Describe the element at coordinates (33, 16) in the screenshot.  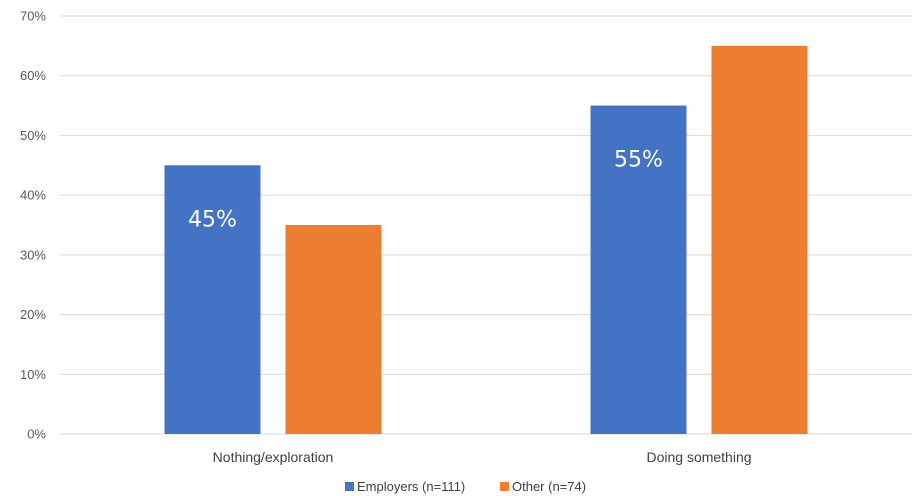
I see `y-tick-label: 70%` at that location.